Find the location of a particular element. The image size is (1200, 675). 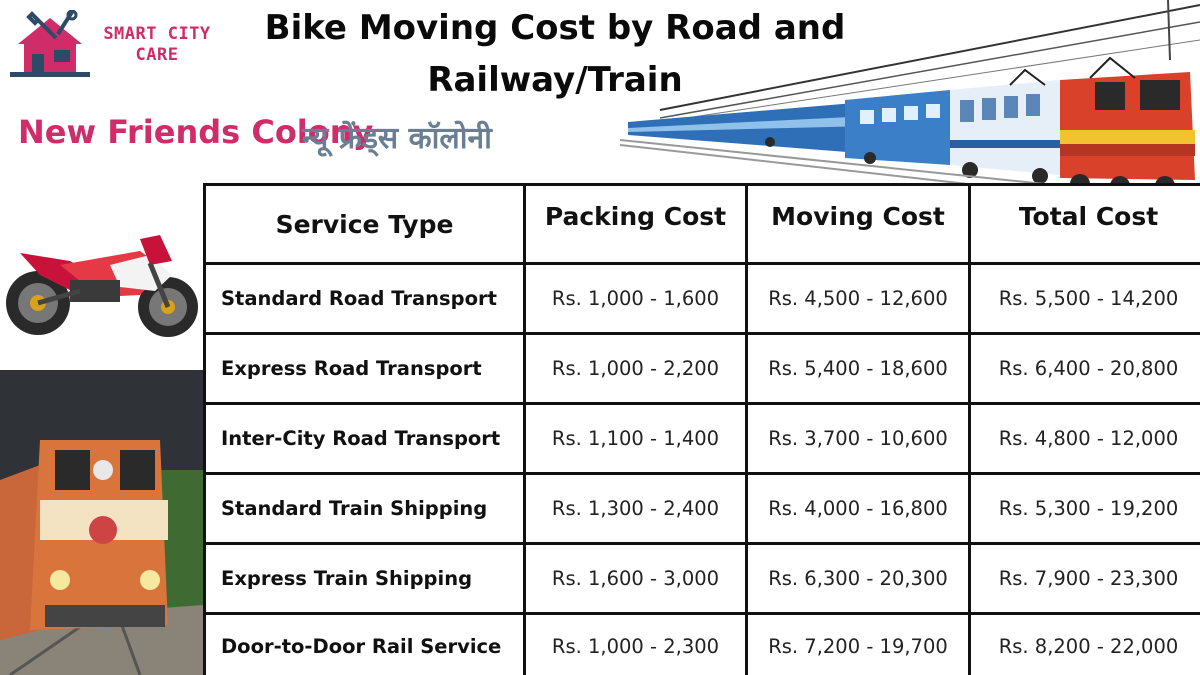

total-cost: Rs. 8,200 - 22,000 is located at coordinates (1088, 646).